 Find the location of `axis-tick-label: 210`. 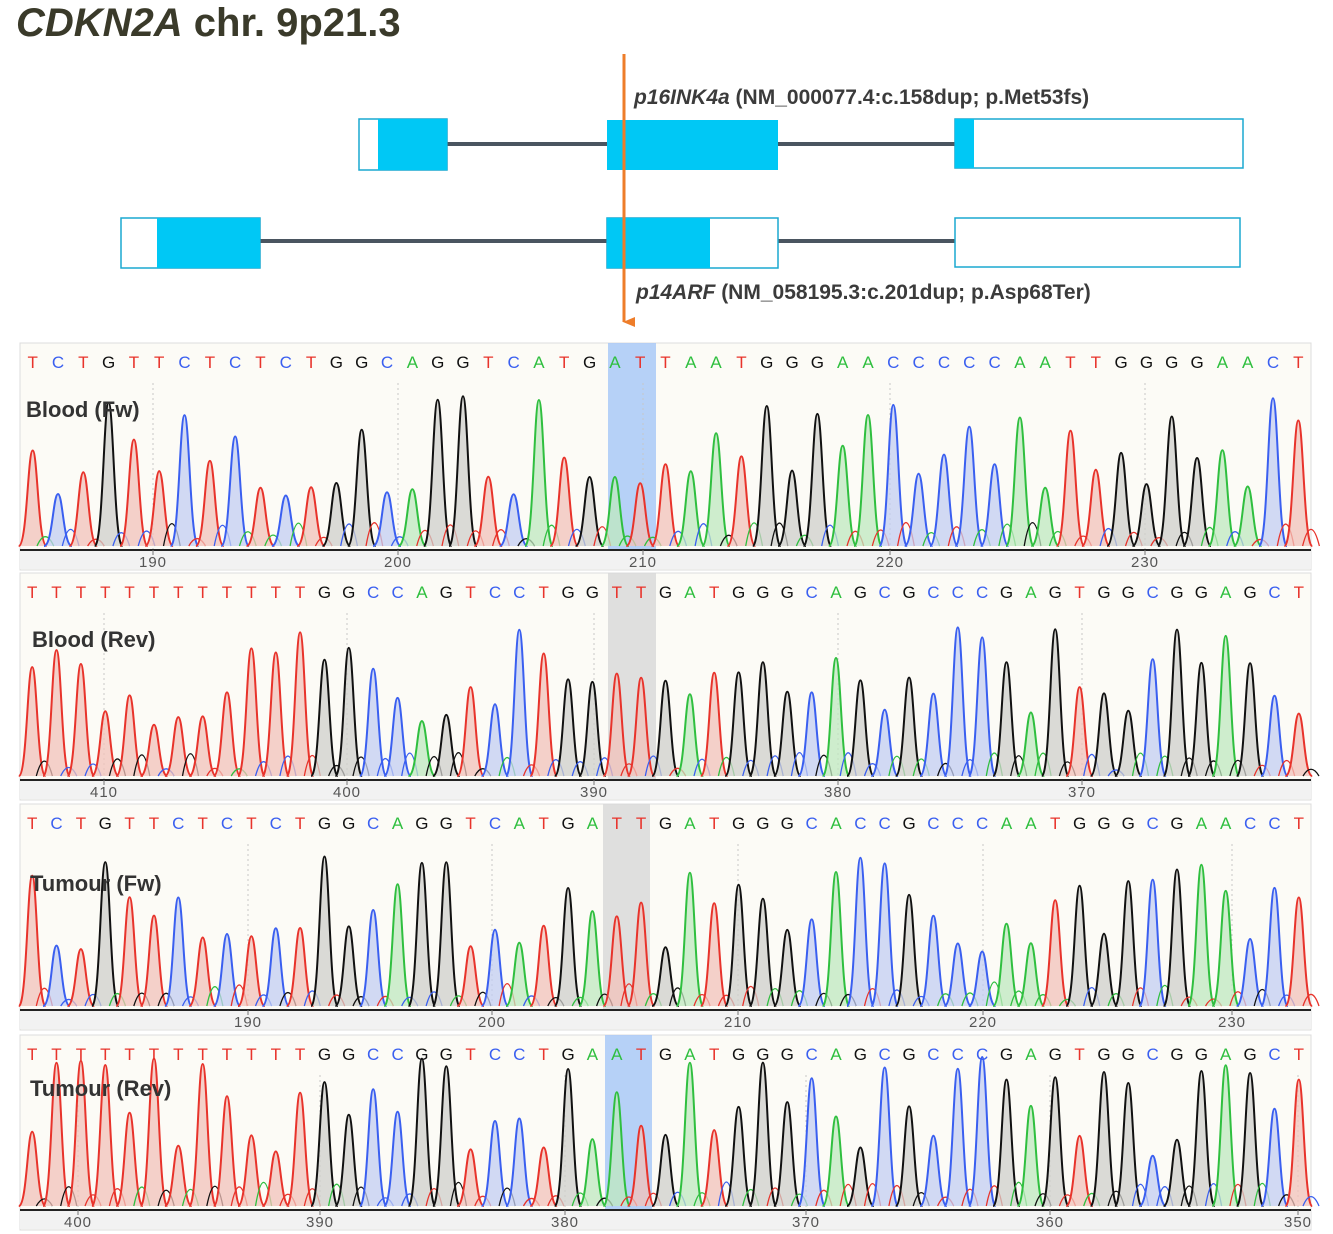

axis-tick-label: 210 is located at coordinates (738, 1022).